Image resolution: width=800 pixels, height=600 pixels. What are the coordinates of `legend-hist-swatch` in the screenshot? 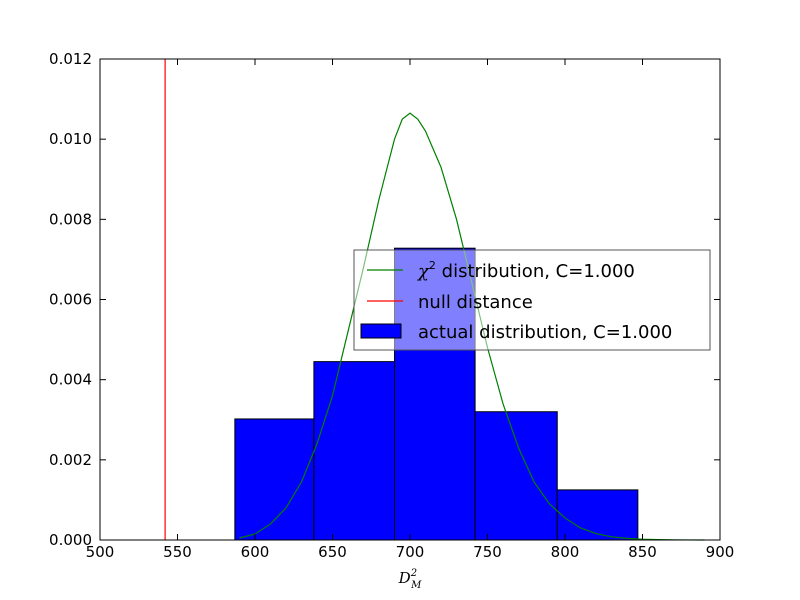 It's located at (381, 331).